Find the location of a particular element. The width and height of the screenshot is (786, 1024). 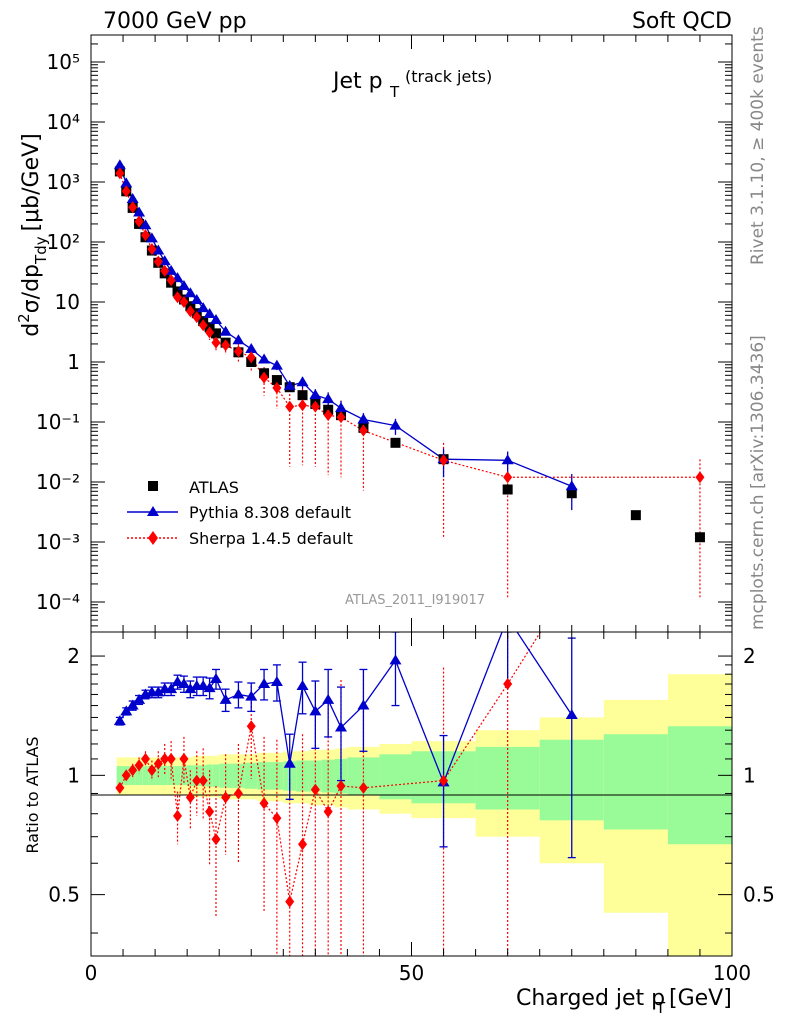

main-ytick-label: 10⁻¹ is located at coordinates (58, 422).